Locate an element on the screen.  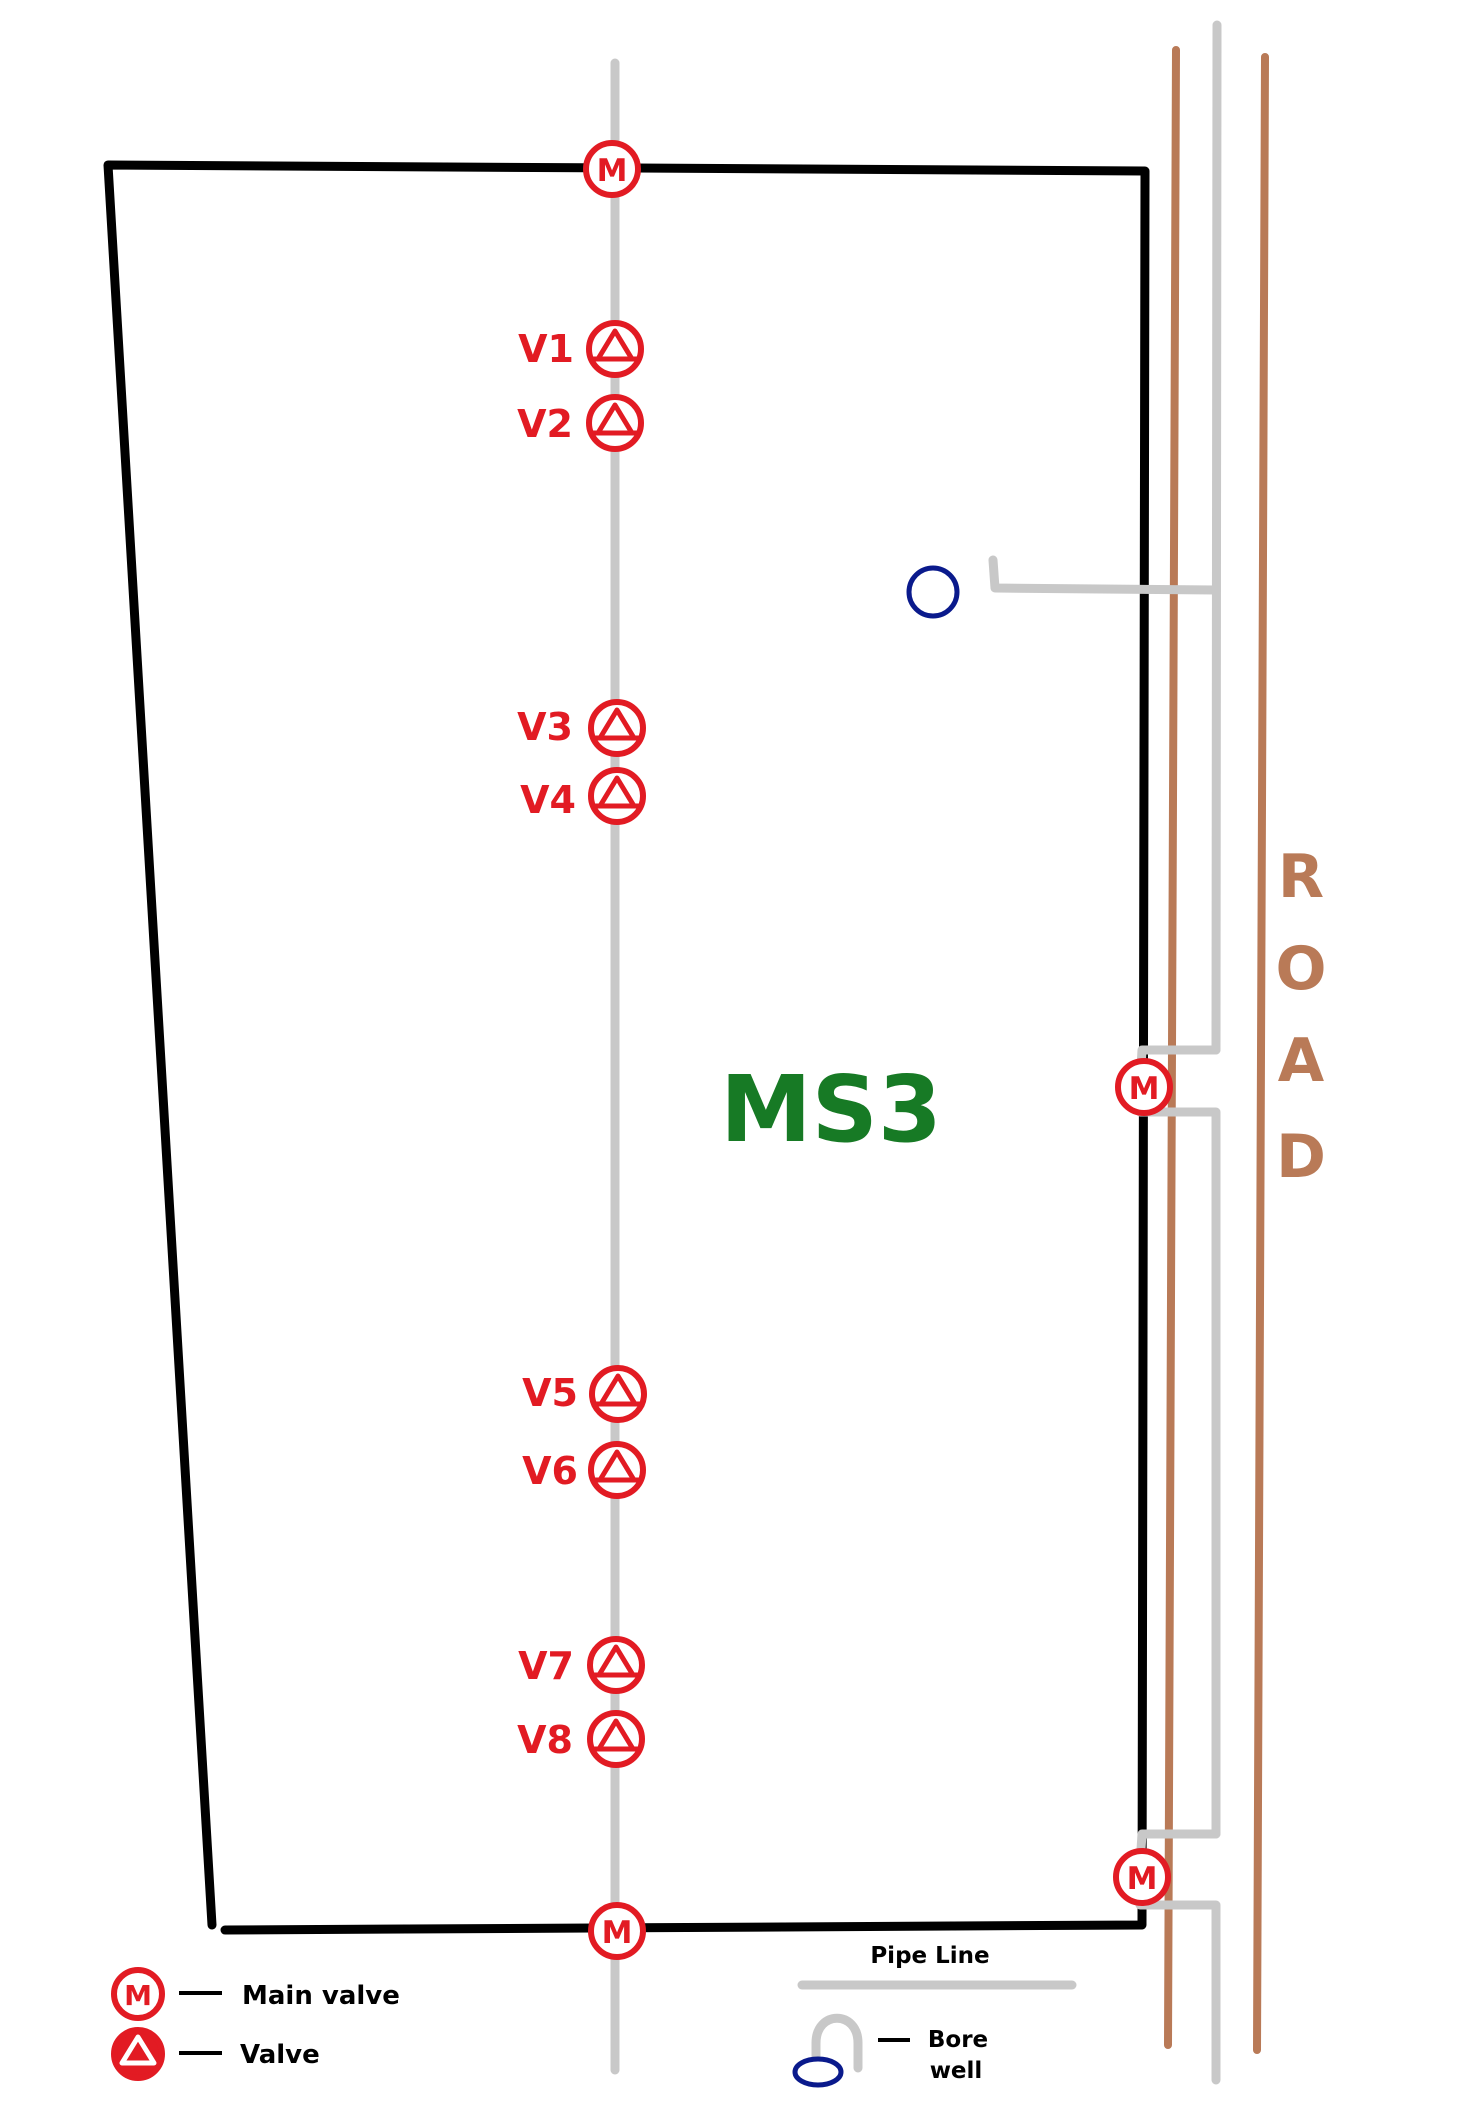
valve-v3: V3 is located at coordinates (581, 728).